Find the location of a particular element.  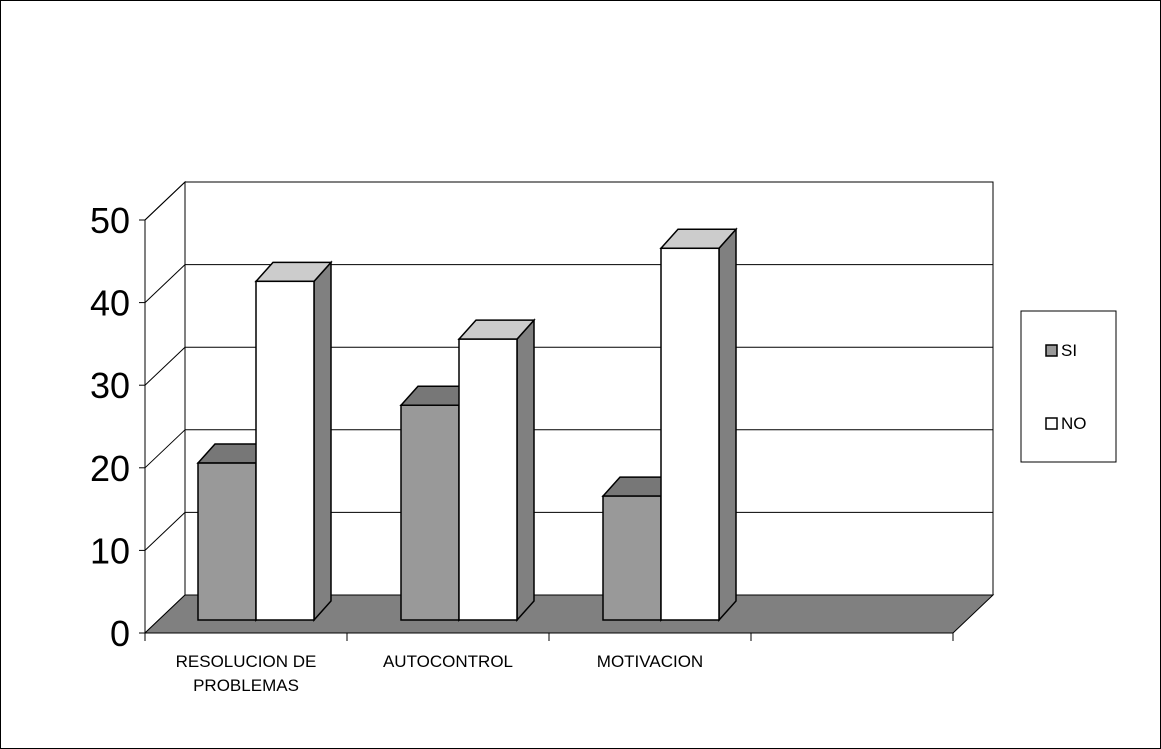

legend-swatch-no is located at coordinates (1051, 423).